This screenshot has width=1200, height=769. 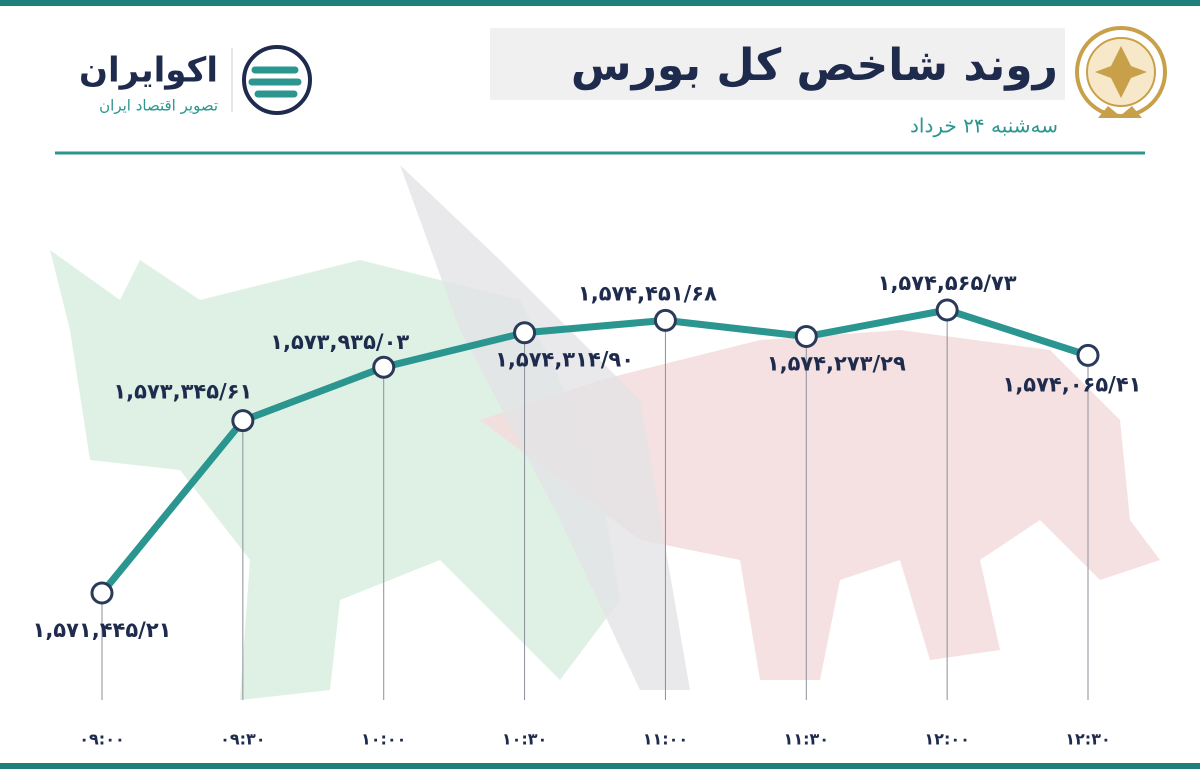 I want to click on emblem, so click(x=1121, y=72).